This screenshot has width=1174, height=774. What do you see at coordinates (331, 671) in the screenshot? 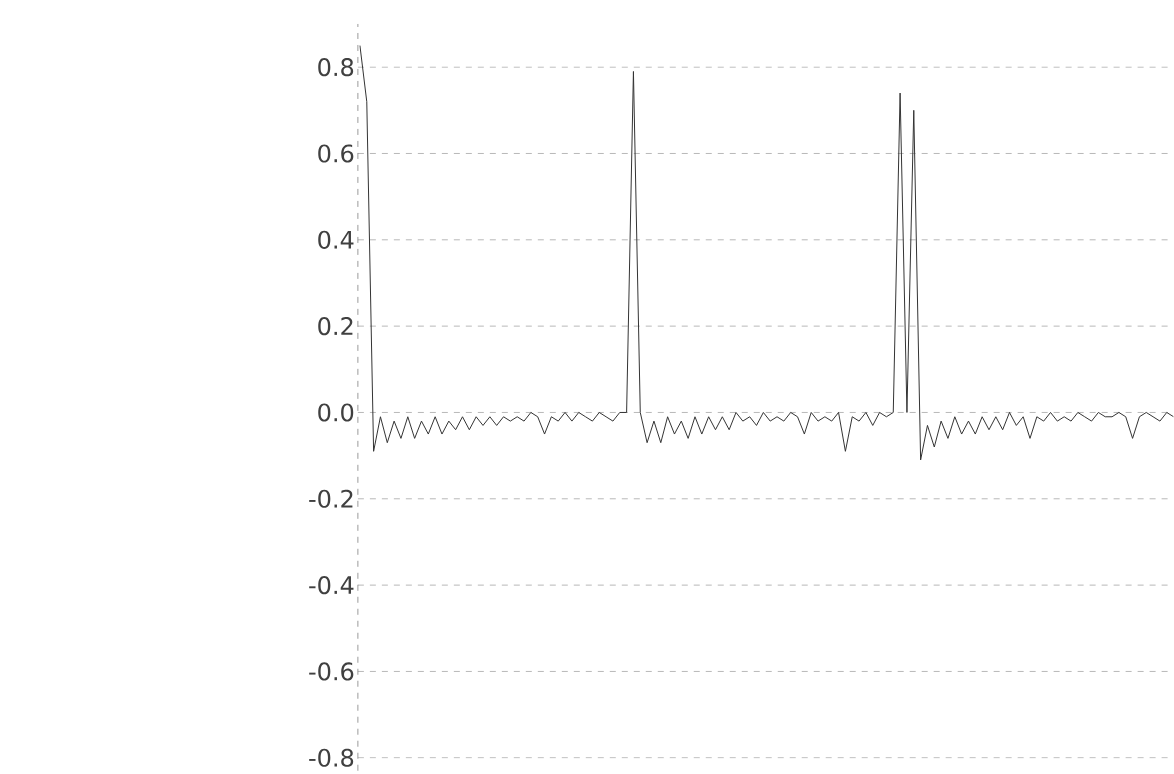
I see `y-tick-label: -0.6` at bounding box center [331, 671].